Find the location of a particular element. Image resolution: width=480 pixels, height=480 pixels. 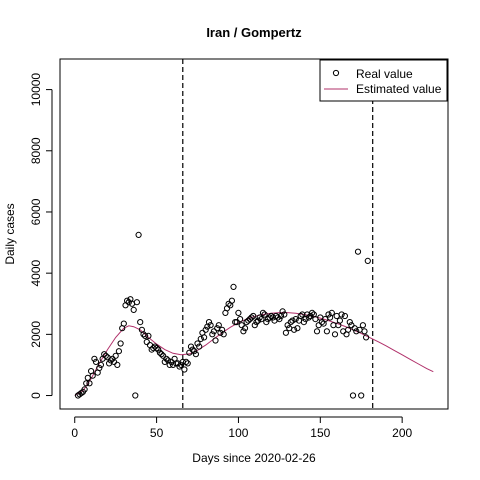

chart-title: Iran / Gompertz is located at coordinates (254, 32).